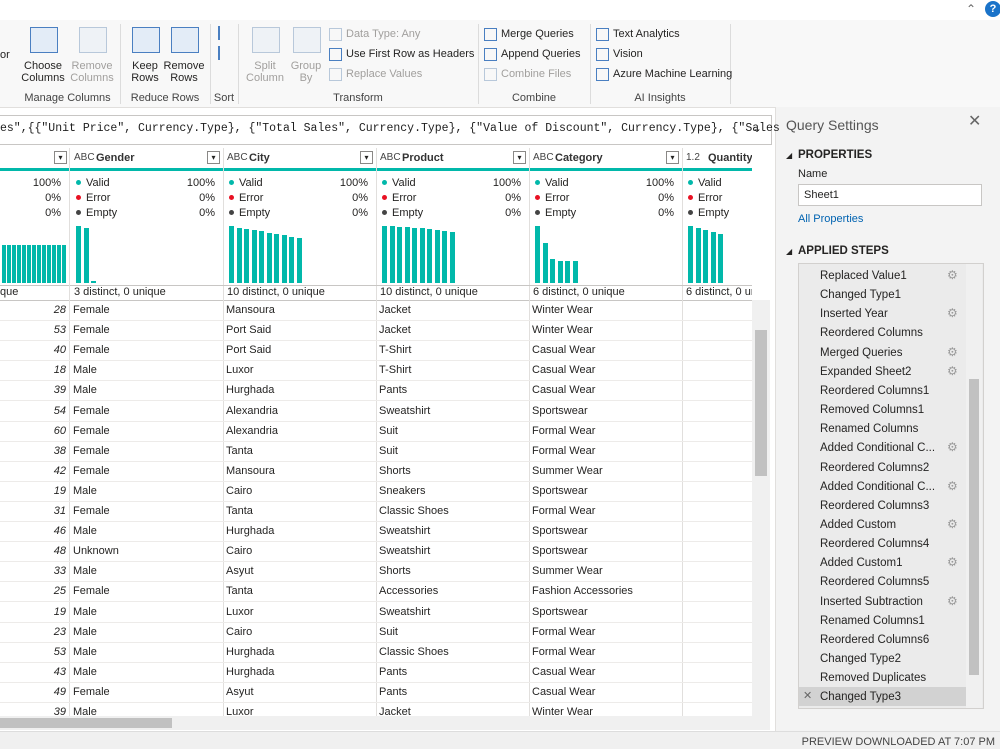  I want to click on profile-percent: 100%, so click(659, 183).